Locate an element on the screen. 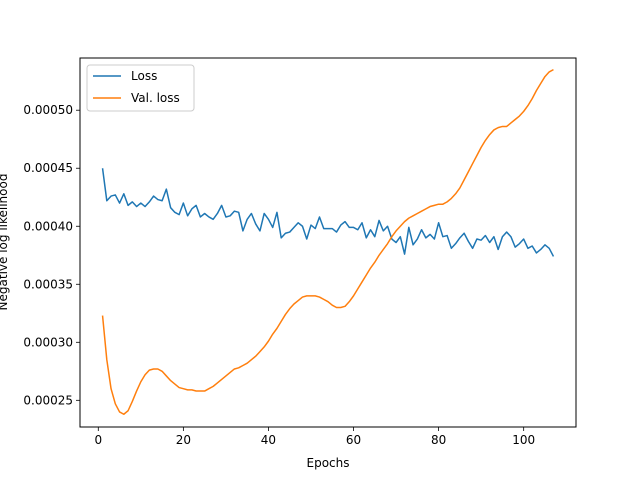  x-tick-label: 40 is located at coordinates (268, 440).